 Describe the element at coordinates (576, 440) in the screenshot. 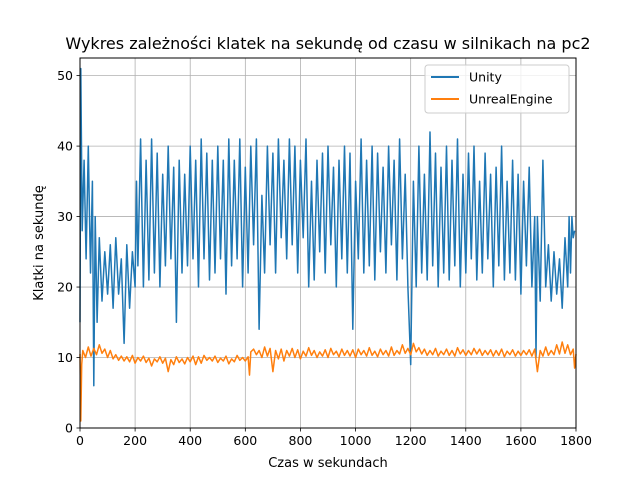

I see `x-tick-label: 1800` at that location.